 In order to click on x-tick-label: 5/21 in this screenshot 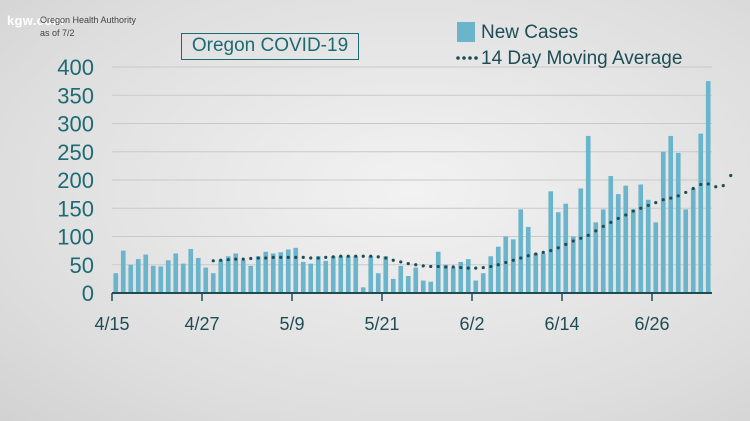, I will do `click(381, 324)`.